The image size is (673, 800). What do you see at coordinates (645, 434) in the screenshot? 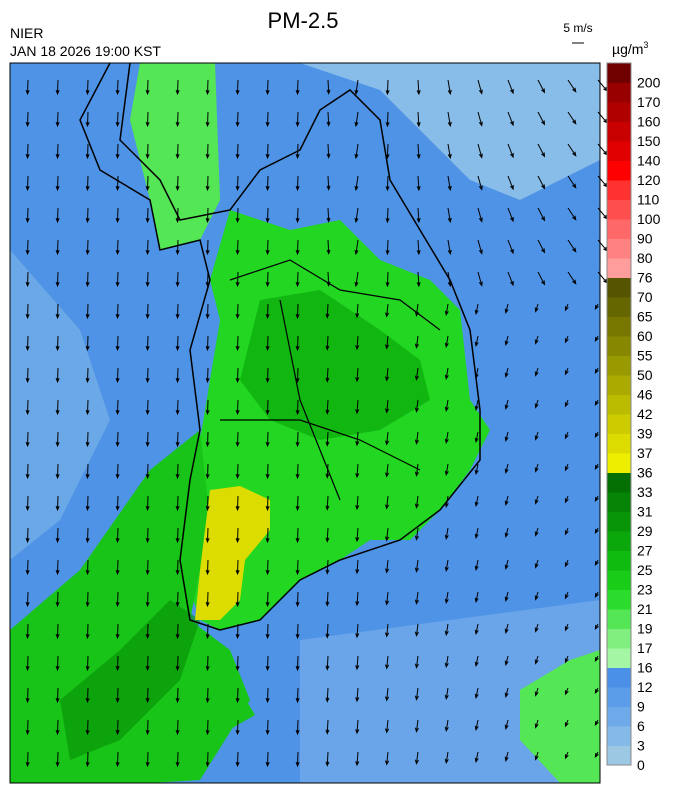
I see `colorbar-label: 39` at bounding box center [645, 434].